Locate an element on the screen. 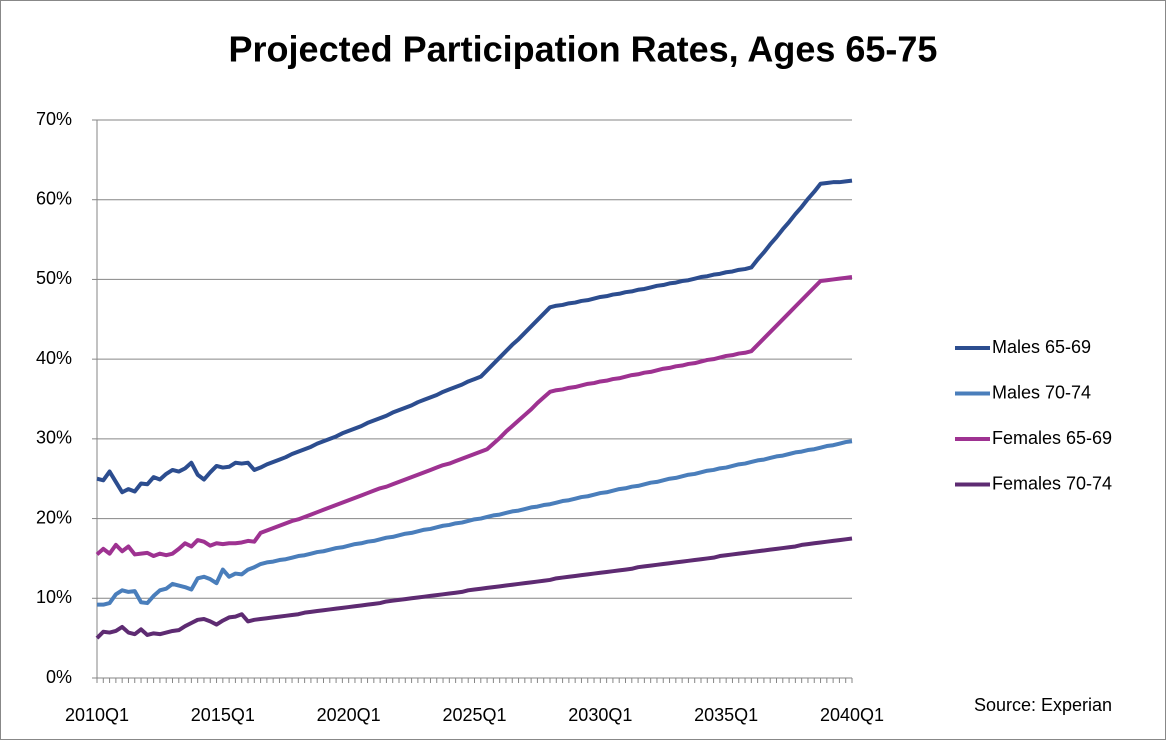 The width and height of the screenshot is (1166, 740). legend-label: Males 70-74 is located at coordinates (1041, 392).